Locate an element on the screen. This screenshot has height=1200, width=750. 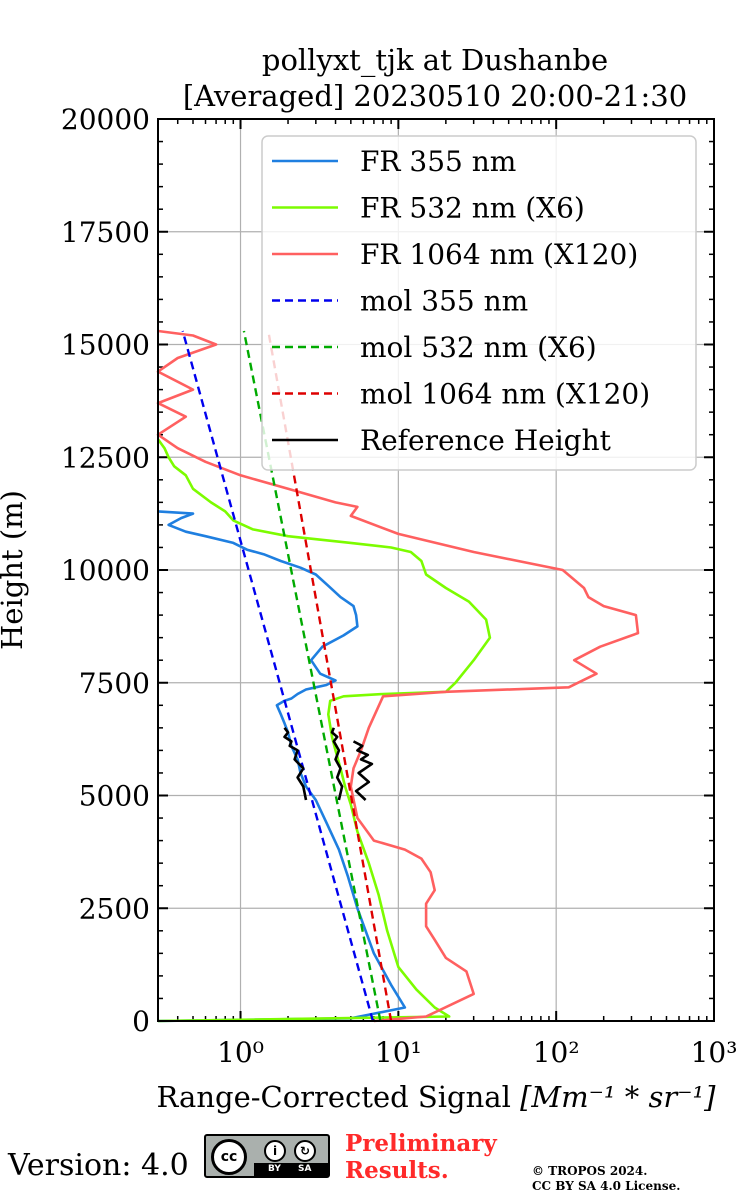
x-axis-label-units: [Mm⁻¹ * sr⁻¹] is located at coordinates (618, 1097).